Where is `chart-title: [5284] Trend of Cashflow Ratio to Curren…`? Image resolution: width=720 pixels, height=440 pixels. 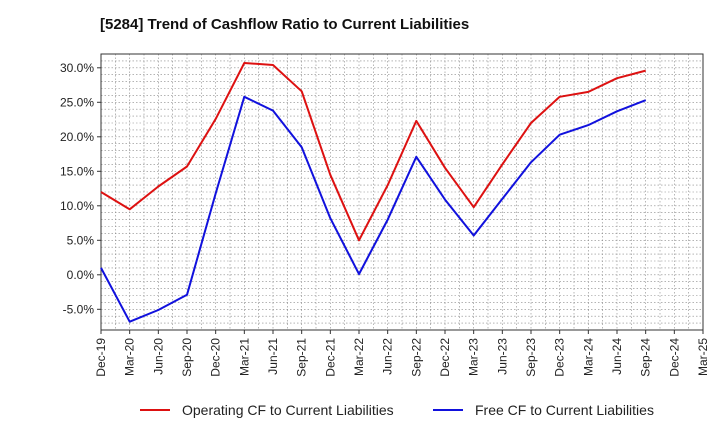
chart-title: [5284] Trend of Cashflow Ratio to Curren… is located at coordinates (285, 24).